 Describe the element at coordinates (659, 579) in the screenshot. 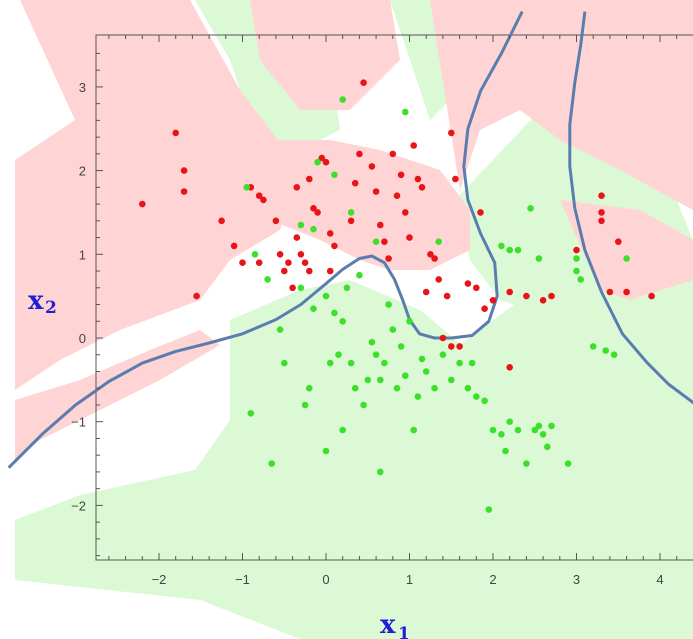

I see `x-tick-label: 4` at that location.